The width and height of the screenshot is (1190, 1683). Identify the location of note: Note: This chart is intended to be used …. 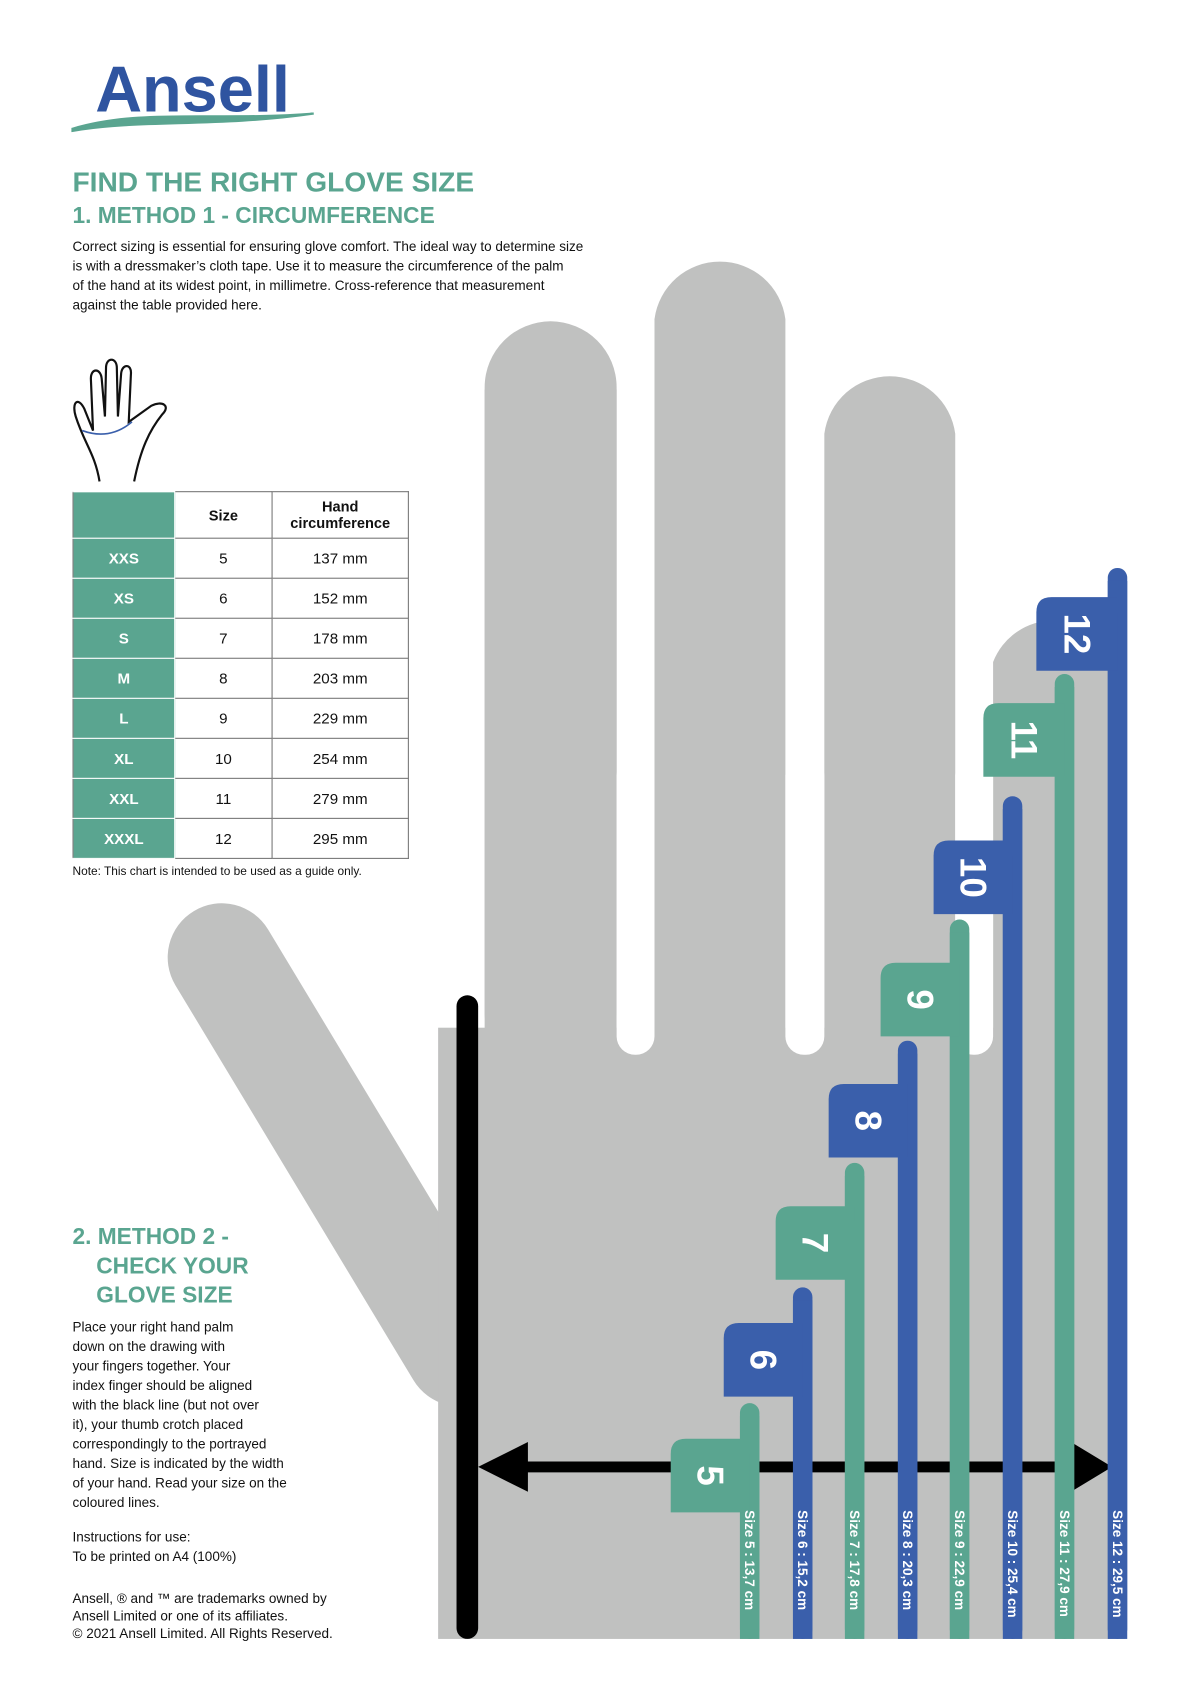
(217, 872).